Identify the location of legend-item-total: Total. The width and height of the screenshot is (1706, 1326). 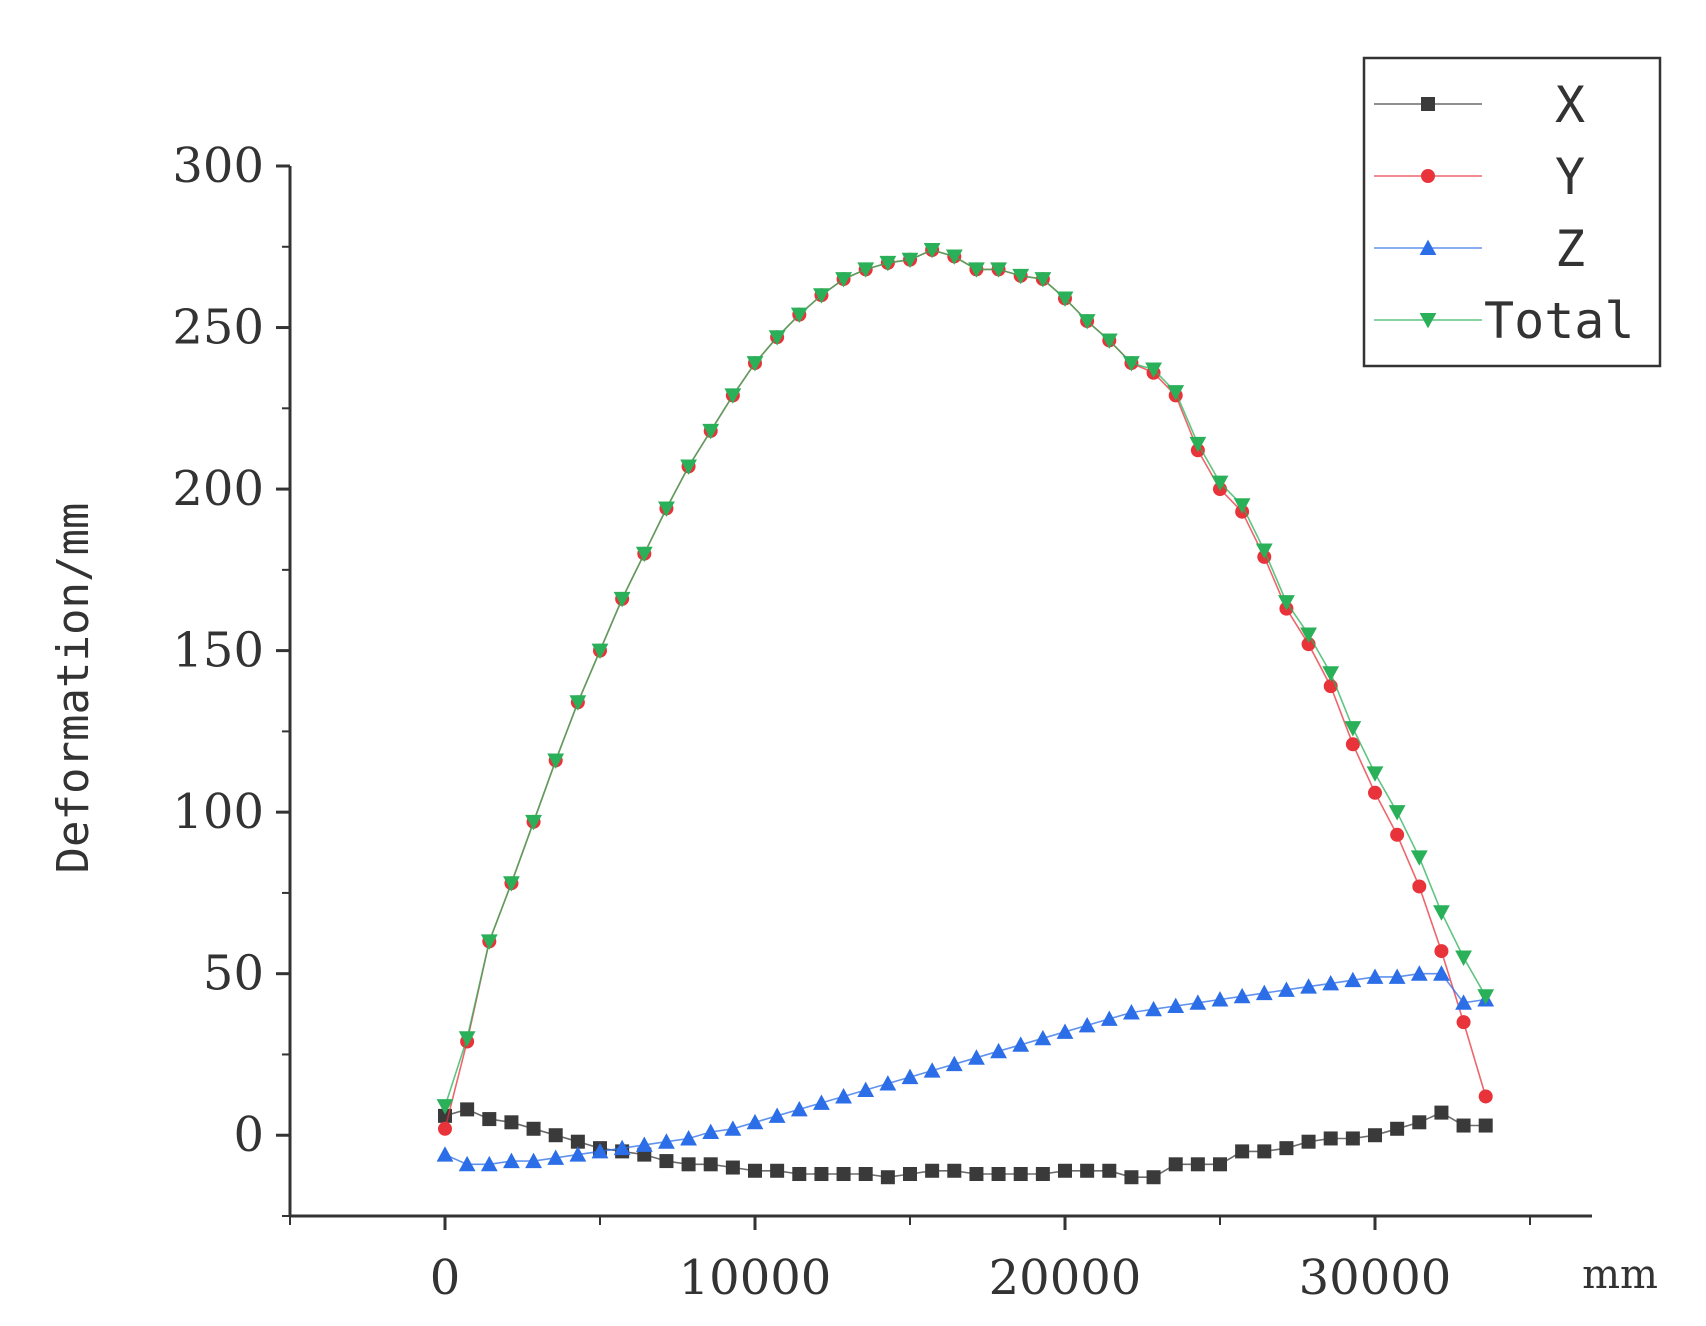
(1504, 321).